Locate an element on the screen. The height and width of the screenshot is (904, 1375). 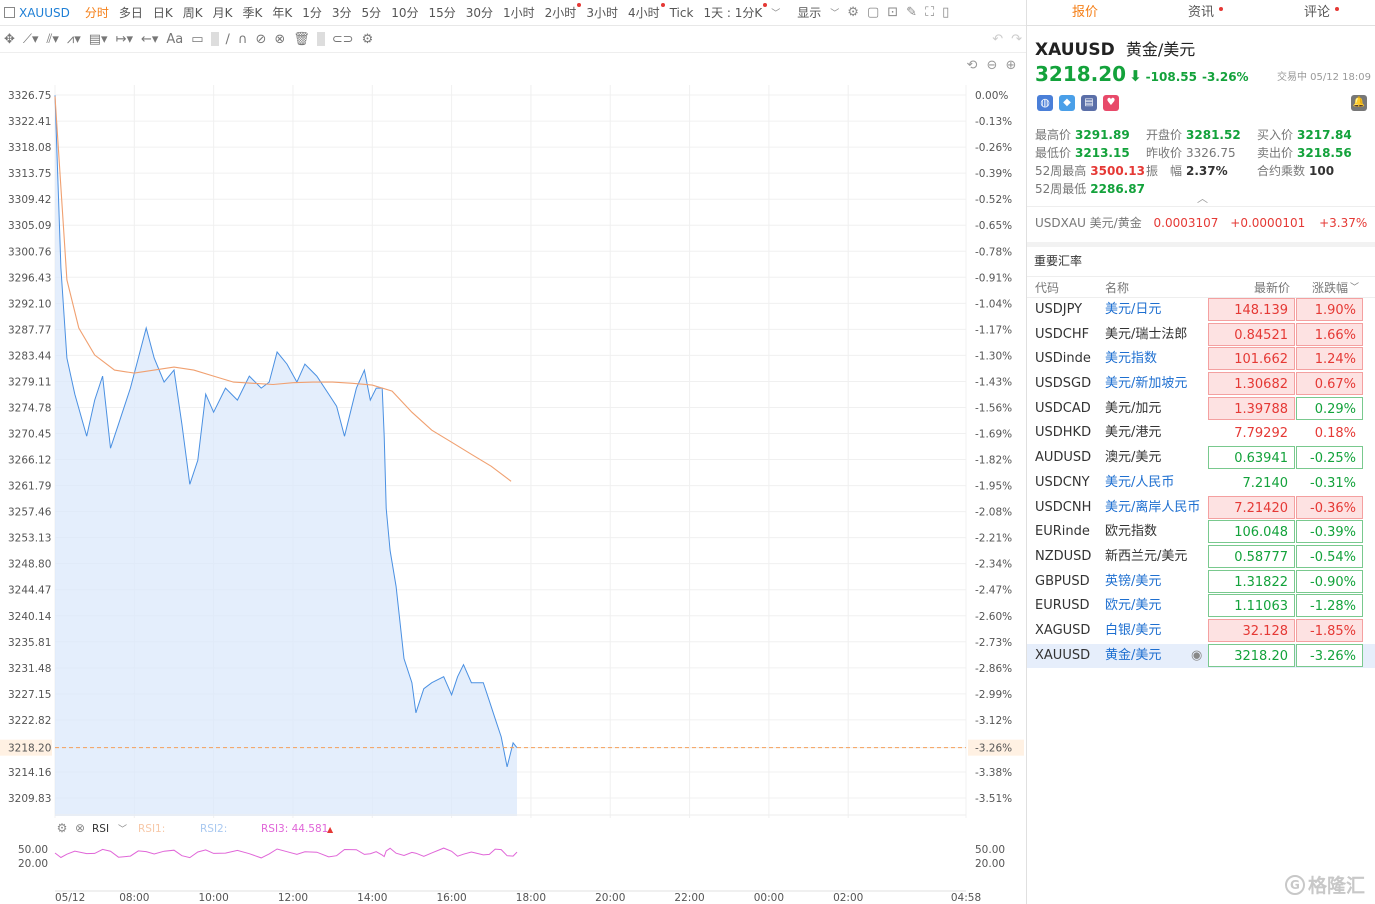
fx-name: 美元/日元 is located at coordinates (1133, 309).